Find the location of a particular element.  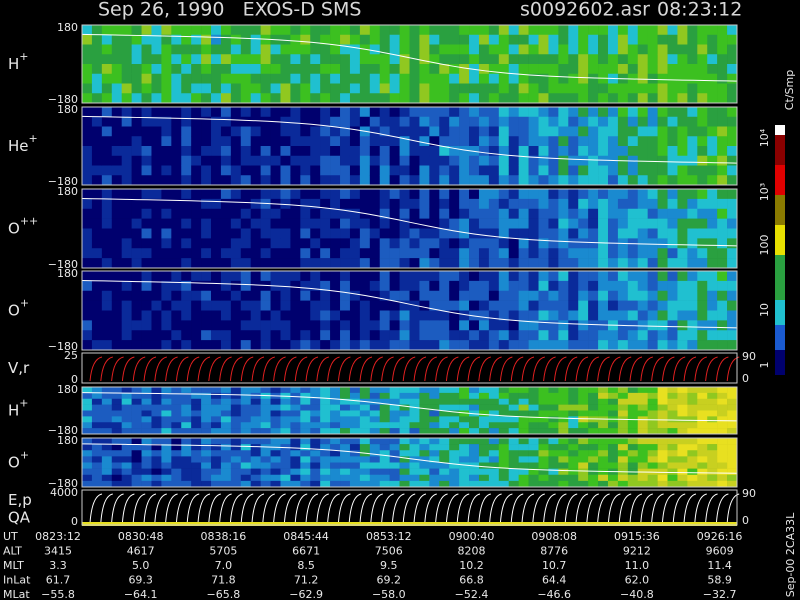

footer-value: −55.8 is located at coordinates (58, 594).